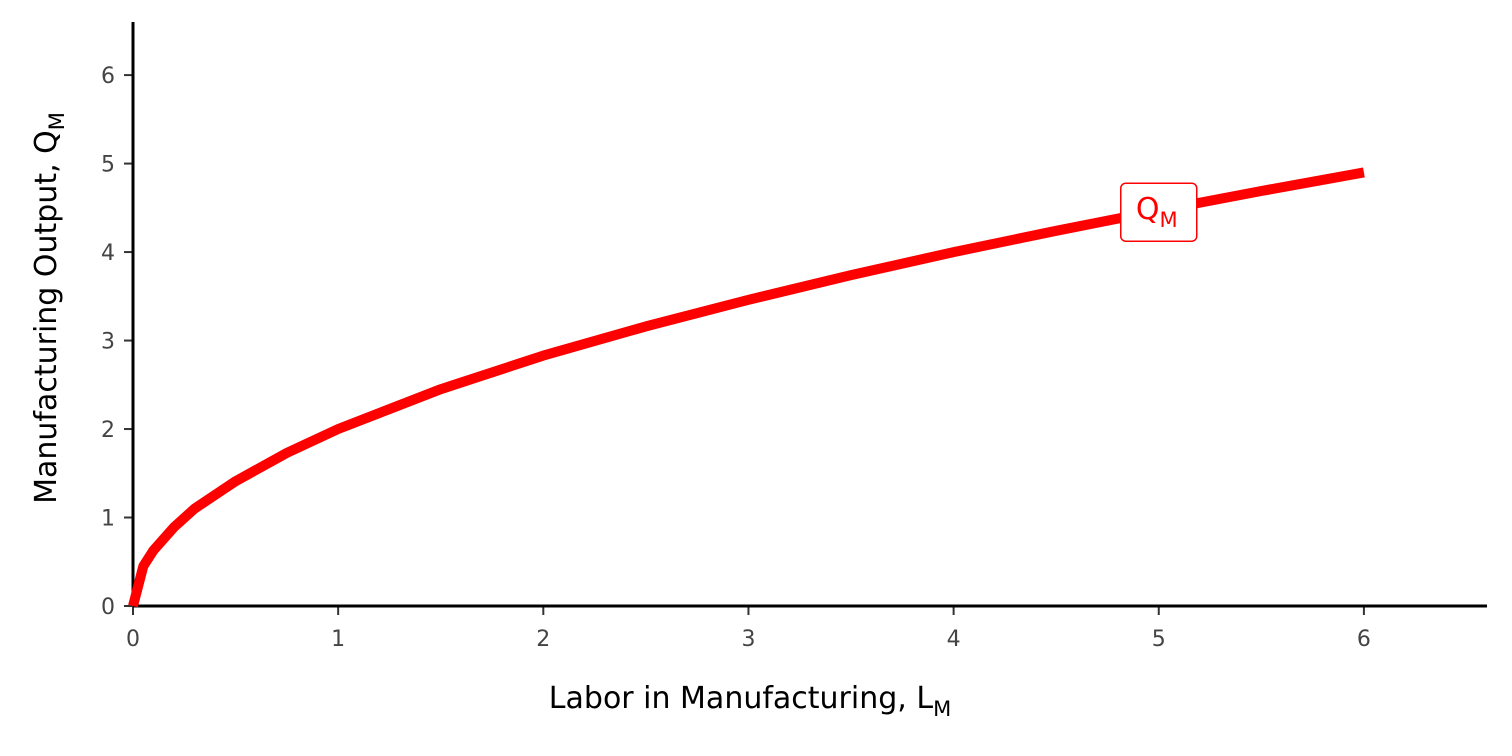 The height and width of the screenshot is (756, 1512). I want to click on x-axis-title-subscript: M, so click(942, 709).